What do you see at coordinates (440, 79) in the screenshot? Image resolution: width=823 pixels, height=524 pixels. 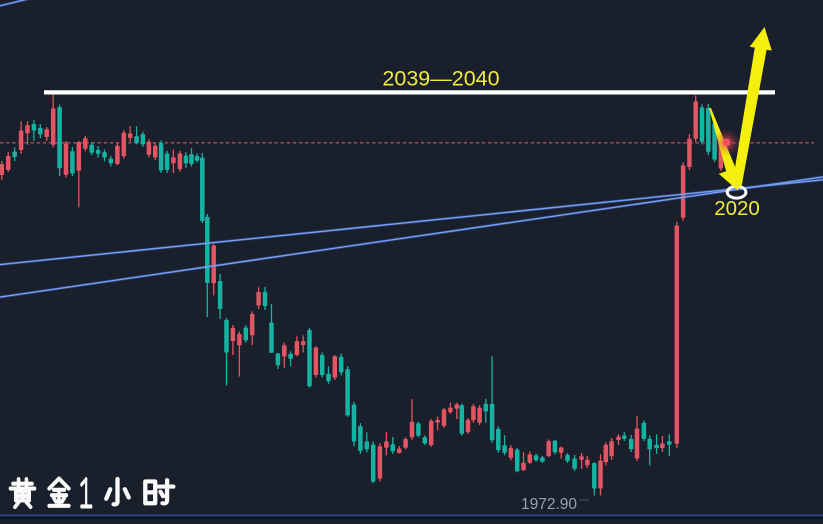 I see `svg-text: 2039—2040` at bounding box center [440, 79].